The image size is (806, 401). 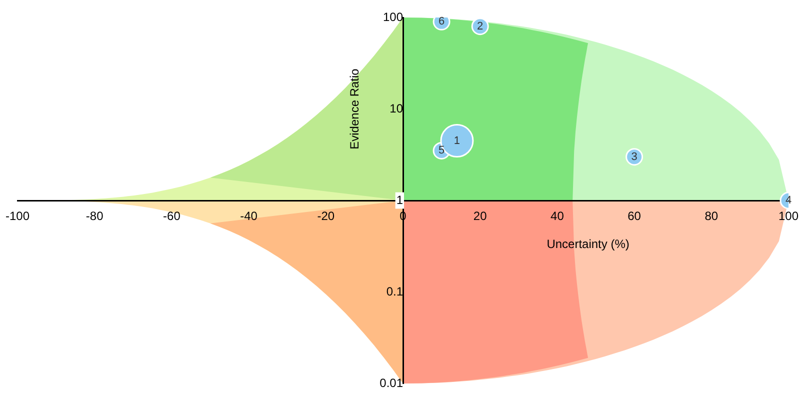 I want to click on y-tick-label: 0.01, so click(x=392, y=383).